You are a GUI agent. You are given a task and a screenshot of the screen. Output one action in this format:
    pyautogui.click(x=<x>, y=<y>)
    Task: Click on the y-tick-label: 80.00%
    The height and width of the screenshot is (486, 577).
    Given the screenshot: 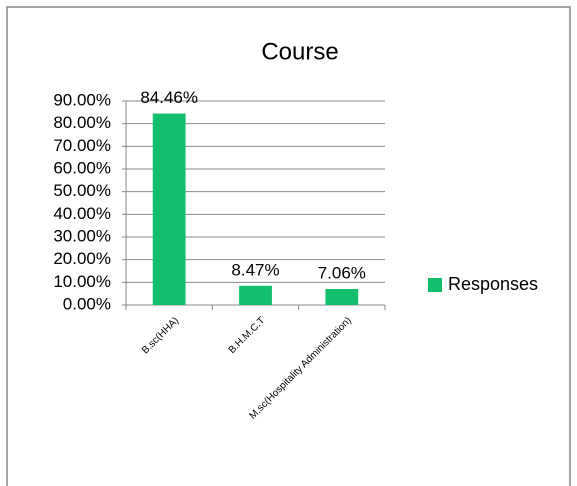 What is the action you would take?
    pyautogui.click(x=82, y=122)
    